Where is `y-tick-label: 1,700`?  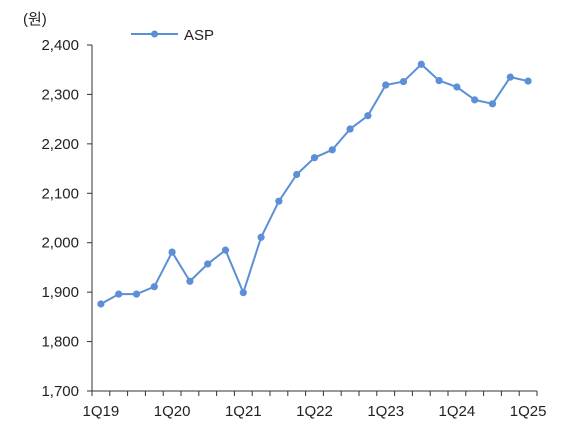 y-tick-label: 1,700 is located at coordinates (60, 391).